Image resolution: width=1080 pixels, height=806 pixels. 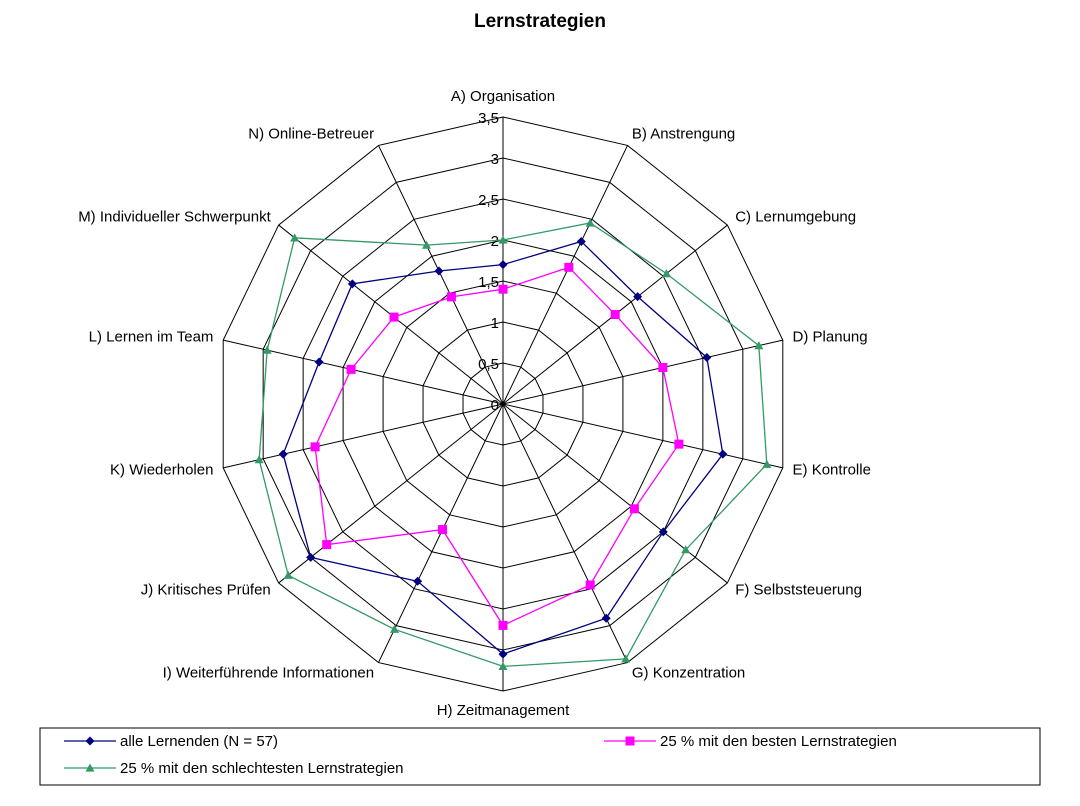 What do you see at coordinates (540, 21) in the screenshot?
I see `chart-title: Lernstrategien` at bounding box center [540, 21].